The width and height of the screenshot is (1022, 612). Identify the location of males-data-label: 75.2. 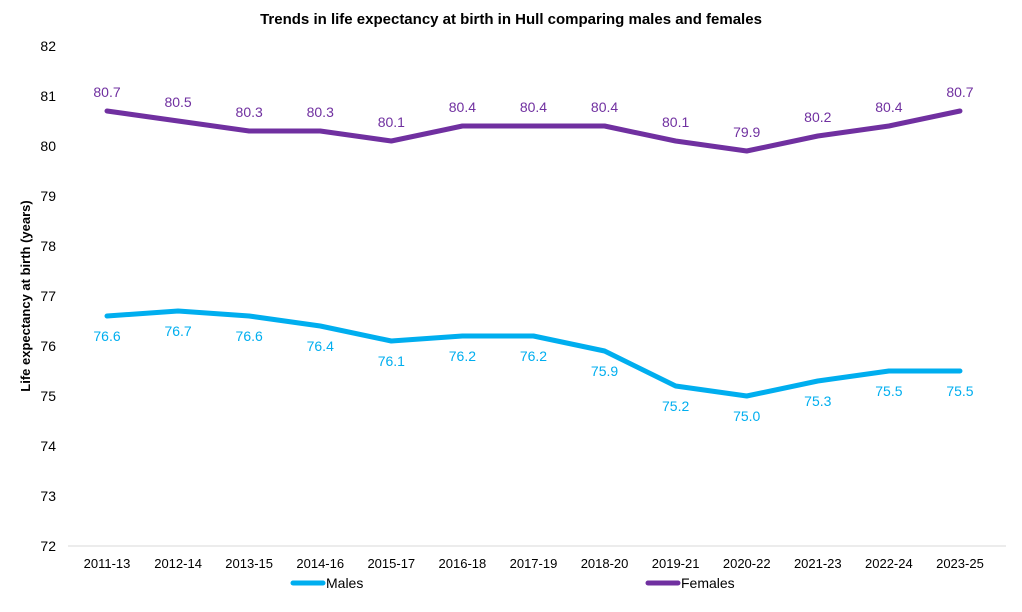
(675, 406).